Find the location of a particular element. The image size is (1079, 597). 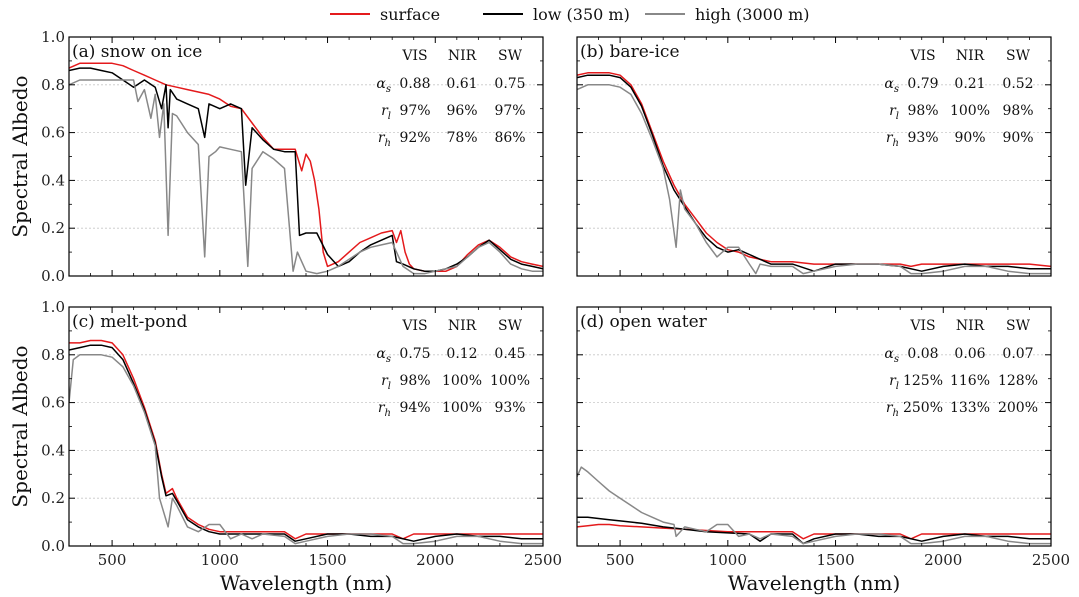

table-cell: 78% is located at coordinates (461, 138).